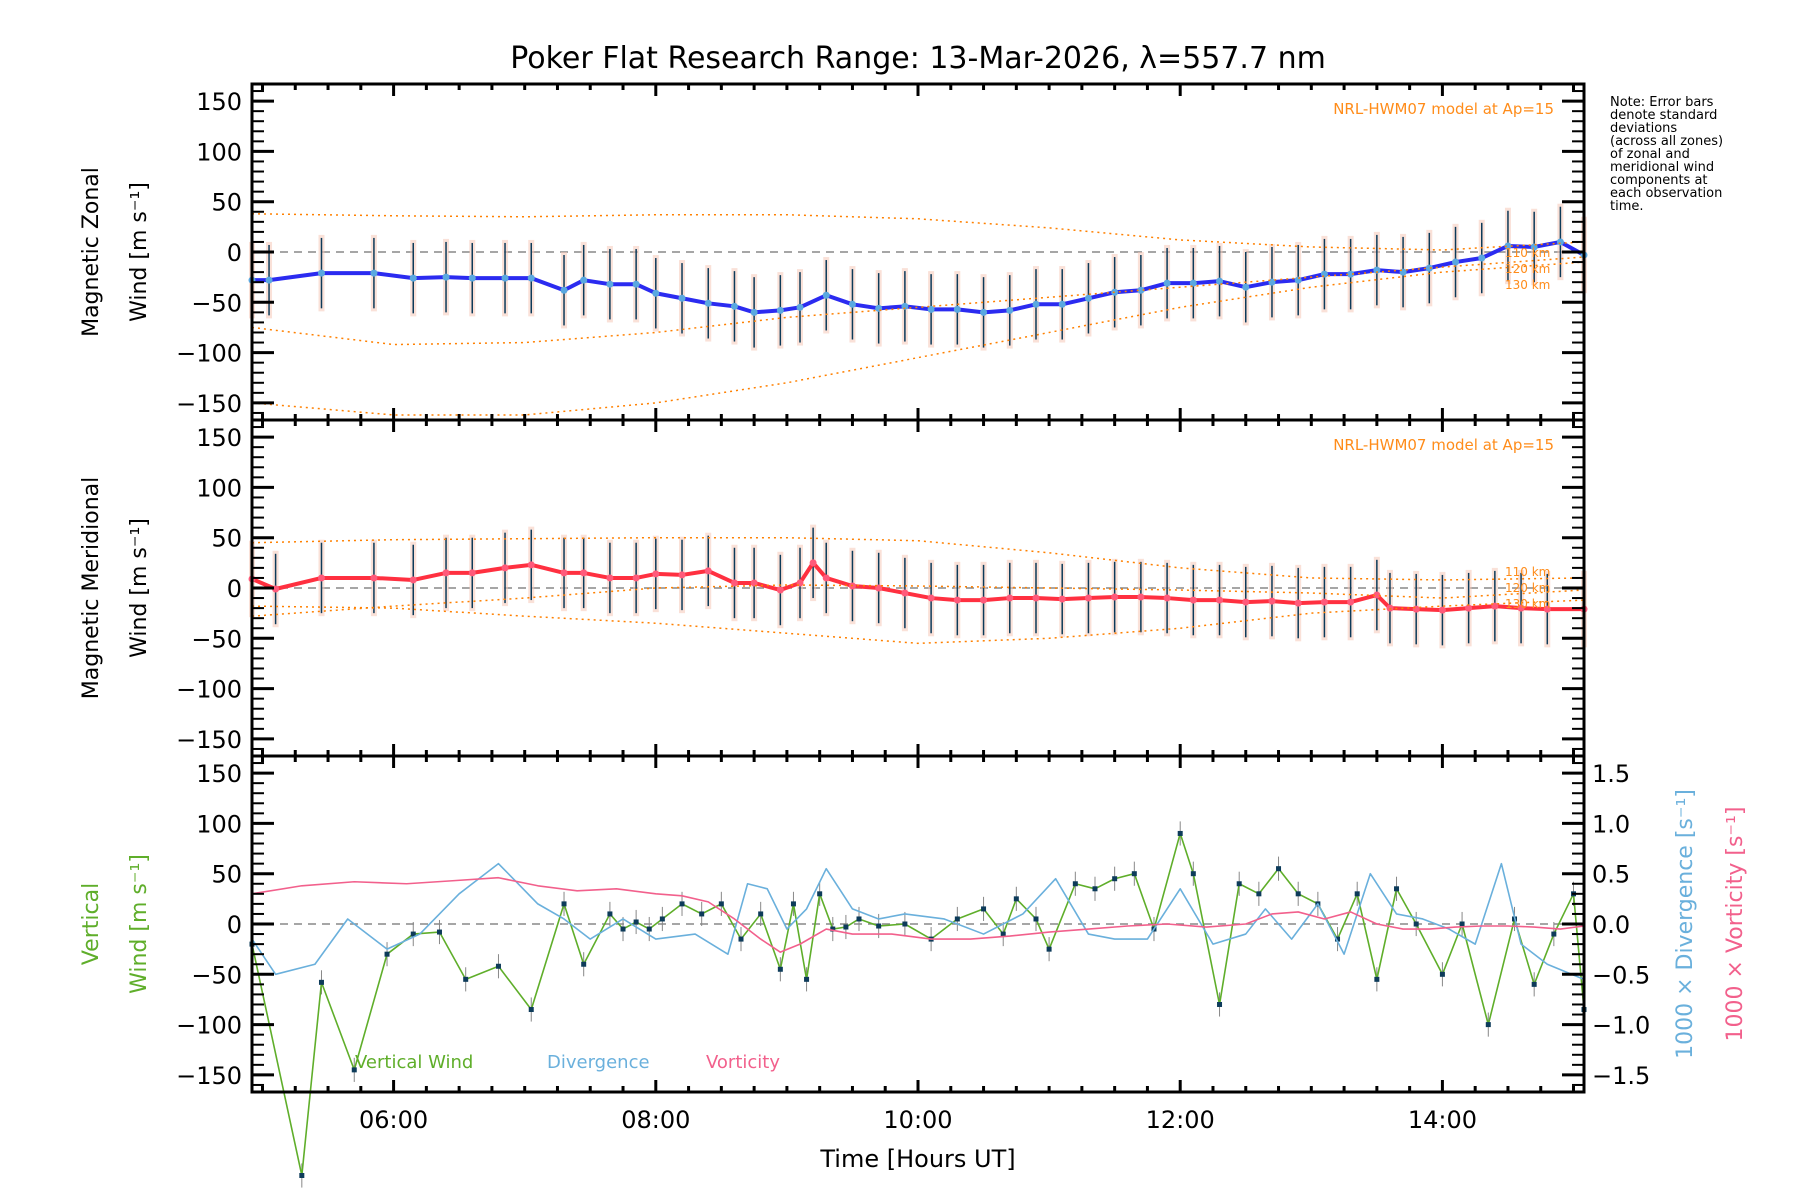  Describe the element at coordinates (918, 558) in the screenshot. I see `series-model-110-km` at that location.